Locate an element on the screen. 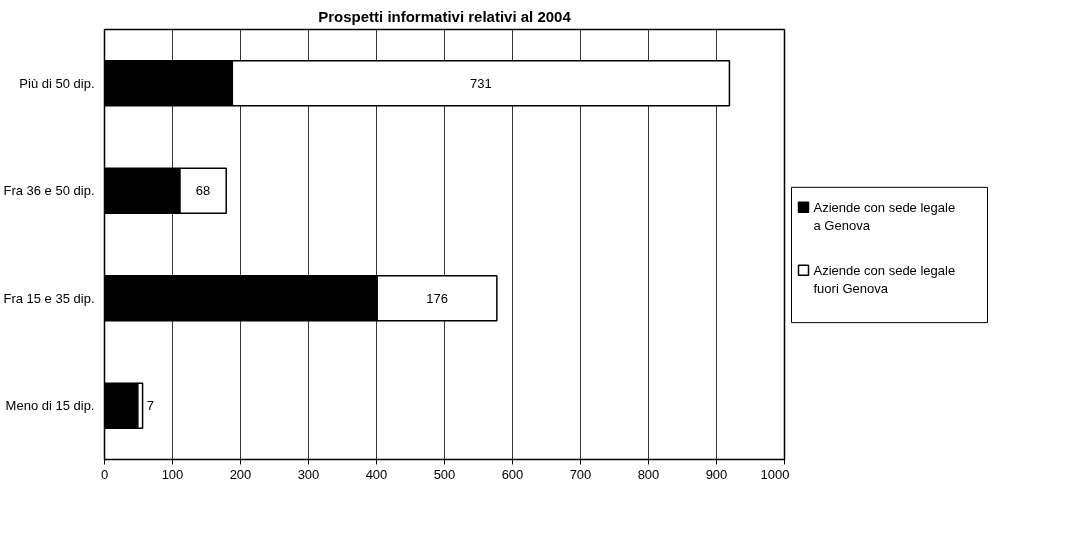 The width and height of the screenshot is (1075, 558). x-tick-label: 200 is located at coordinates (240, 474).